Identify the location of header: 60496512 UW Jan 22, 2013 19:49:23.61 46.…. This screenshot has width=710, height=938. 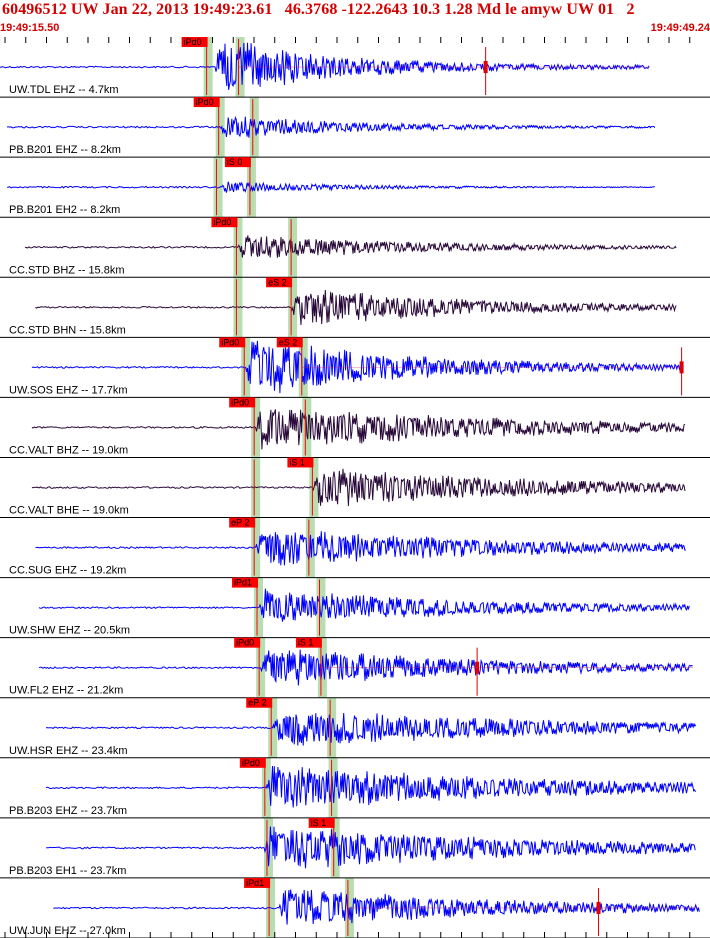
(355, 18).